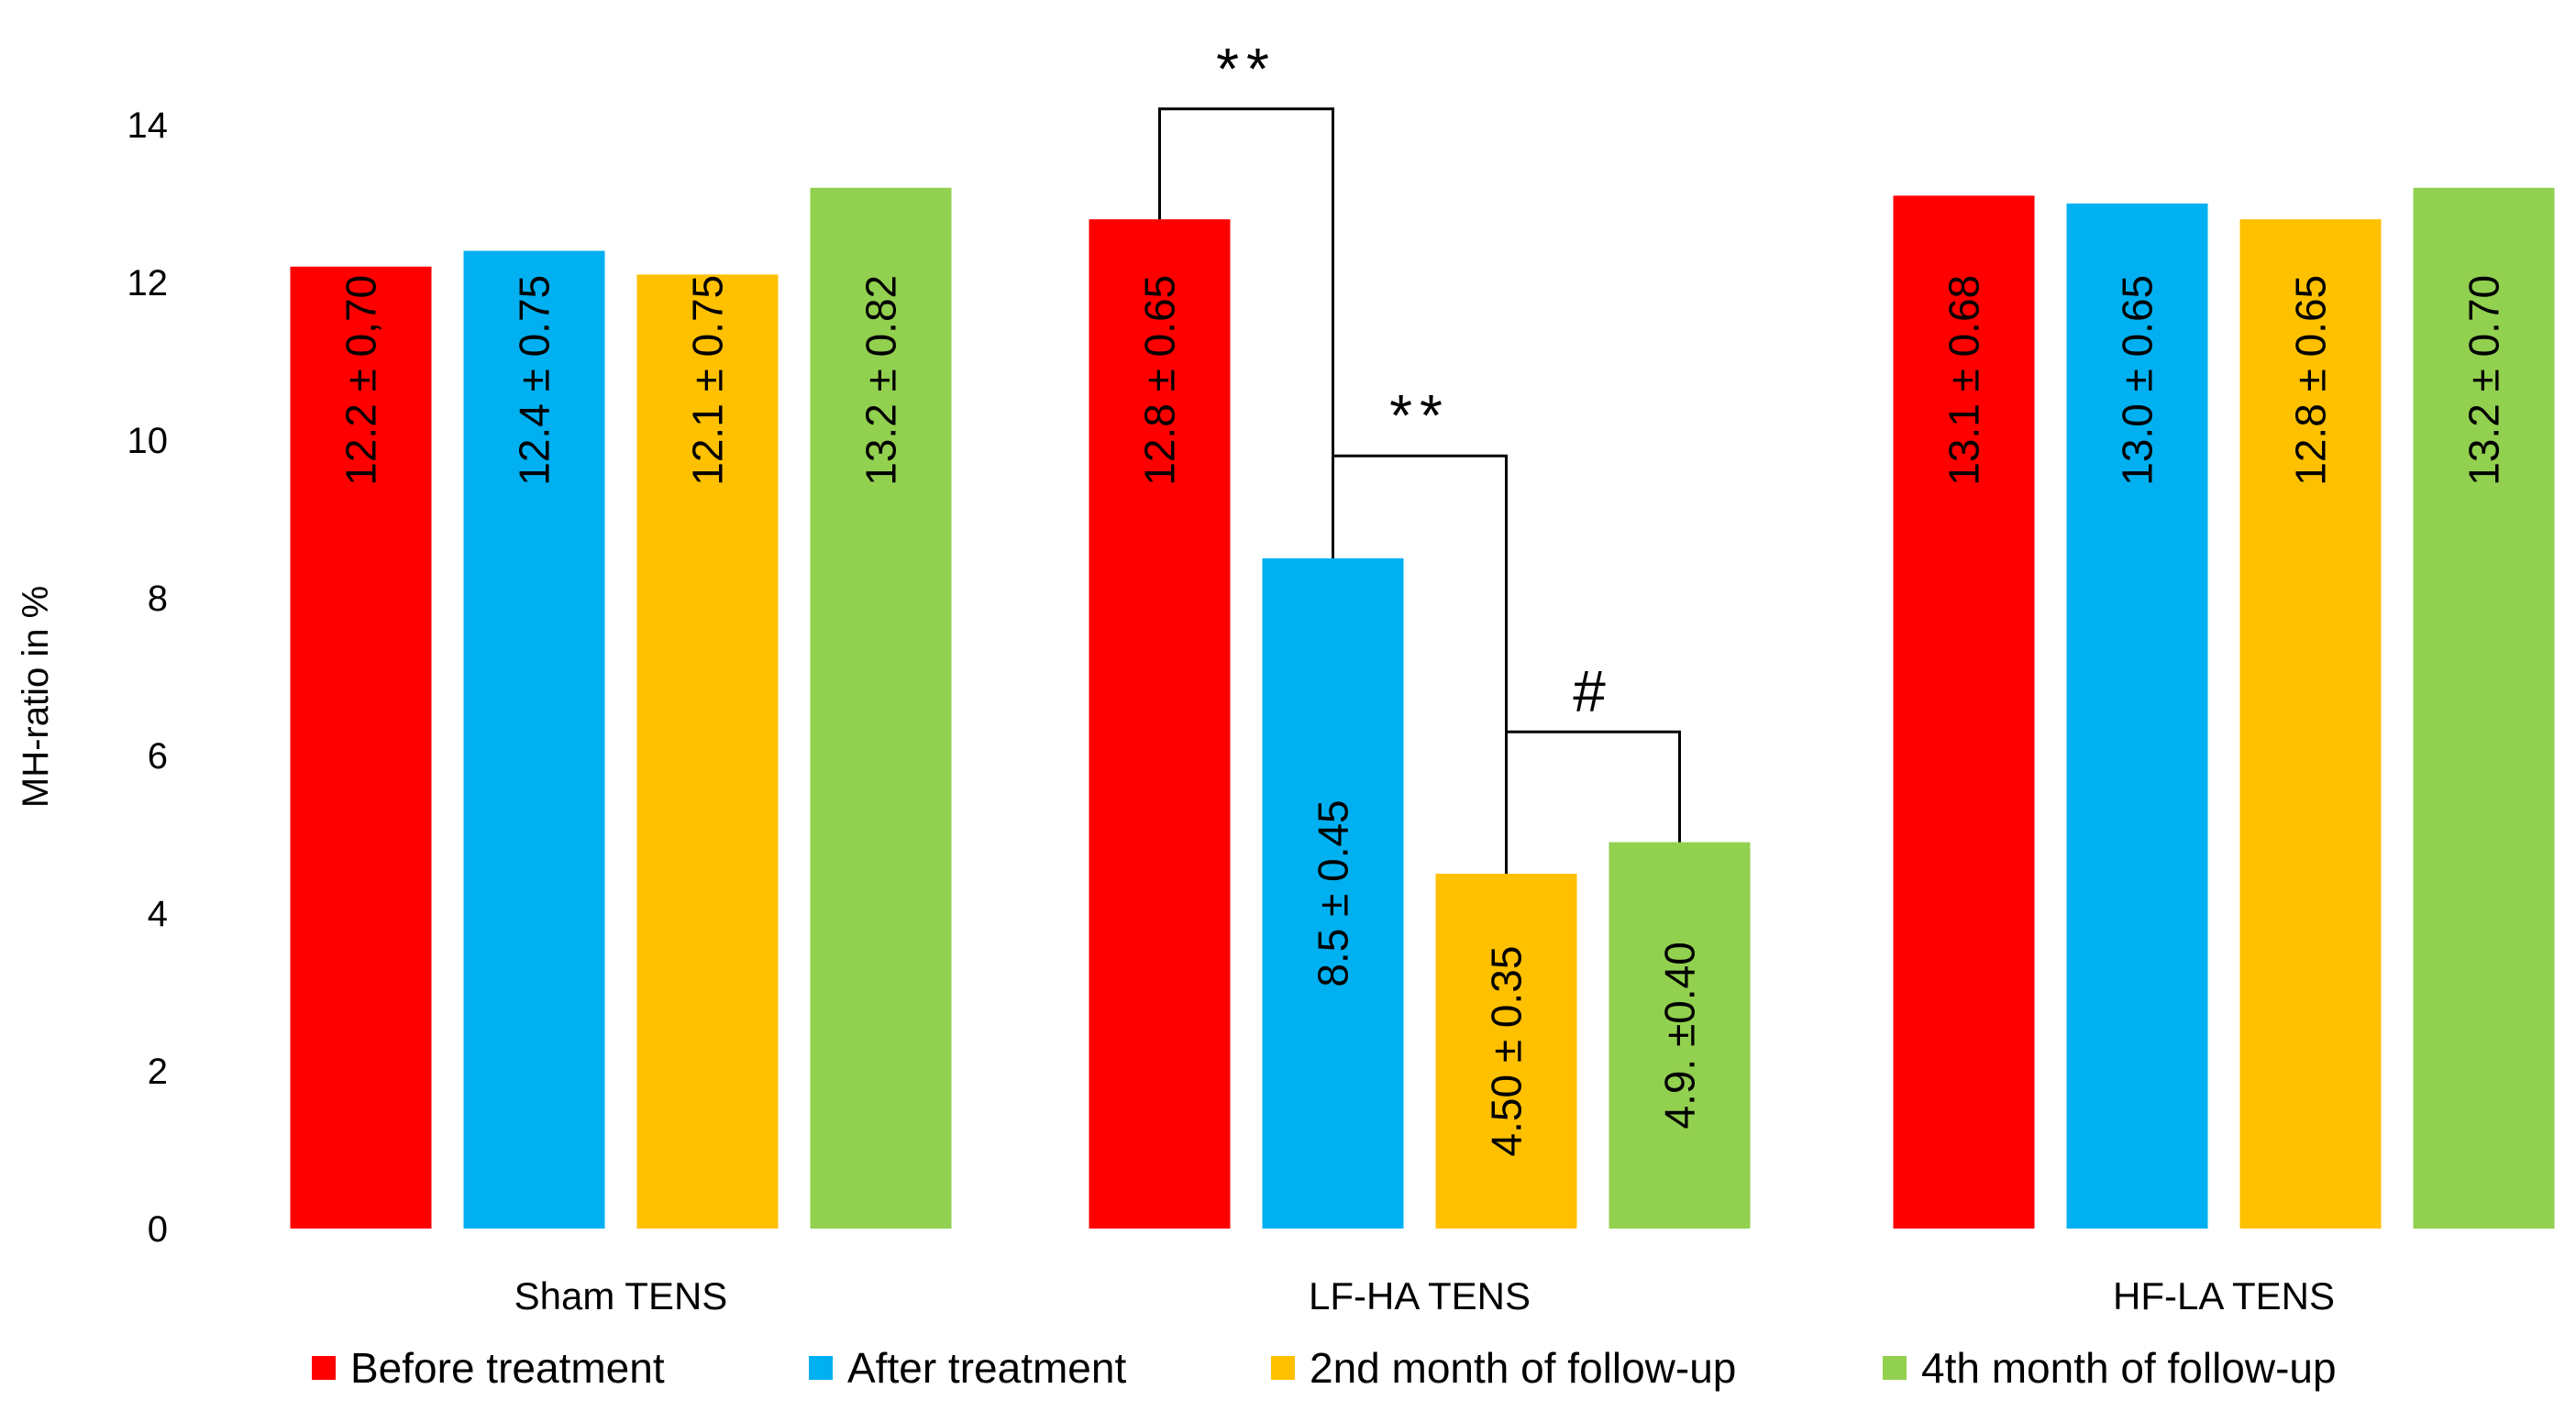  What do you see at coordinates (881, 380) in the screenshot?
I see `bar-value-label: 13.2 ± 0.82` at bounding box center [881, 380].